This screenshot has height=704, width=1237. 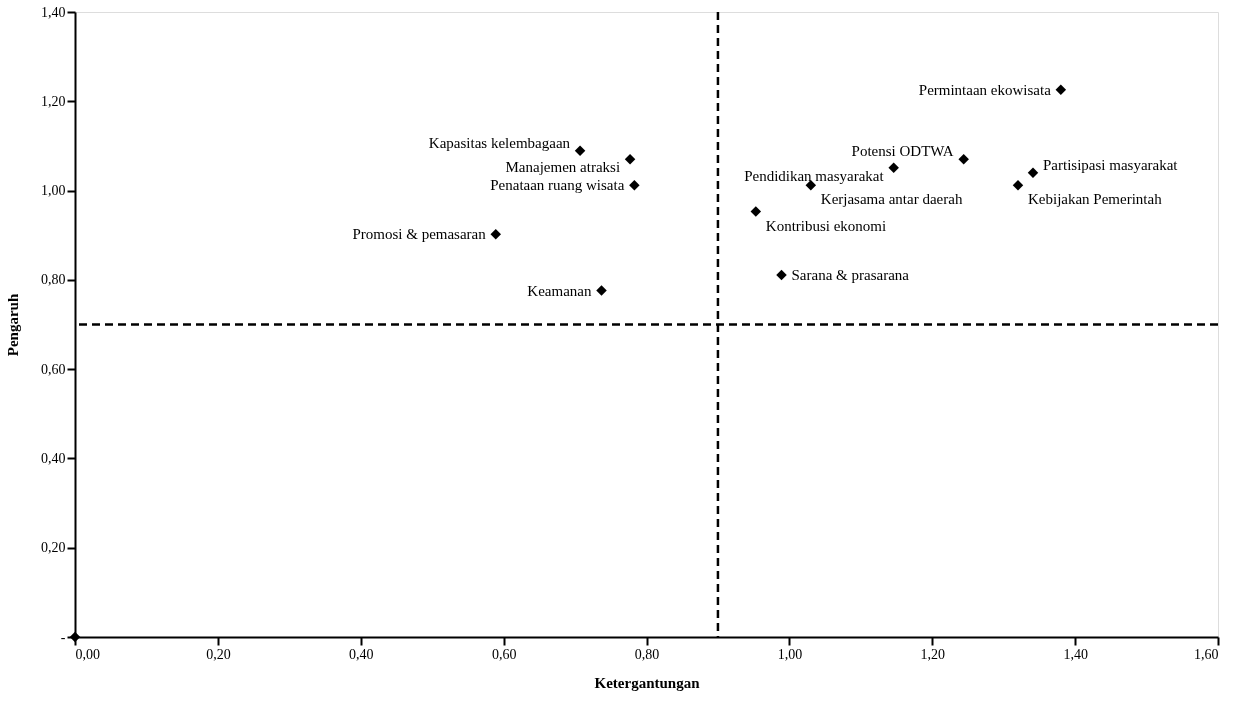 What do you see at coordinates (218, 654) in the screenshot?
I see `x-tick-label: 0,20` at bounding box center [218, 654].